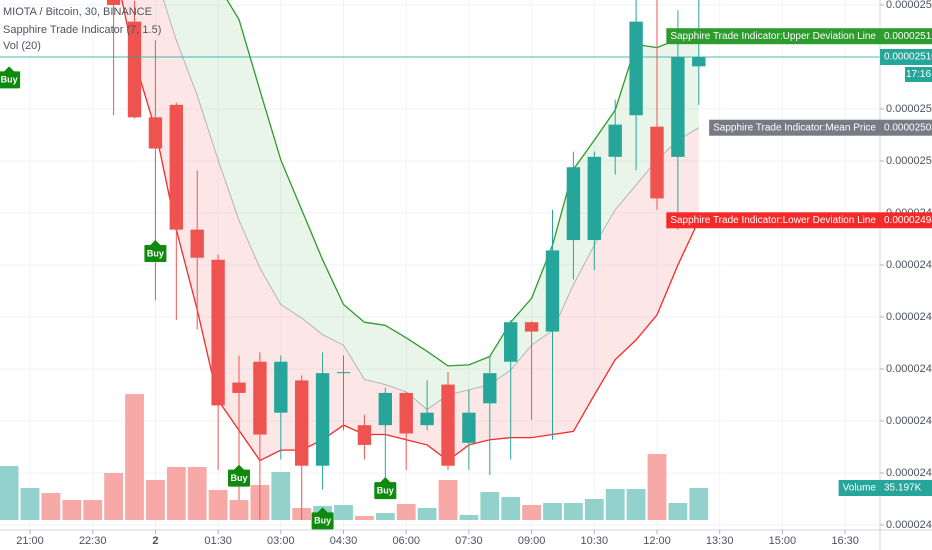 The width and height of the screenshot is (932, 550). What do you see at coordinates (532, 541) in the screenshot?
I see `x-tick-label: 09:00` at bounding box center [532, 541].